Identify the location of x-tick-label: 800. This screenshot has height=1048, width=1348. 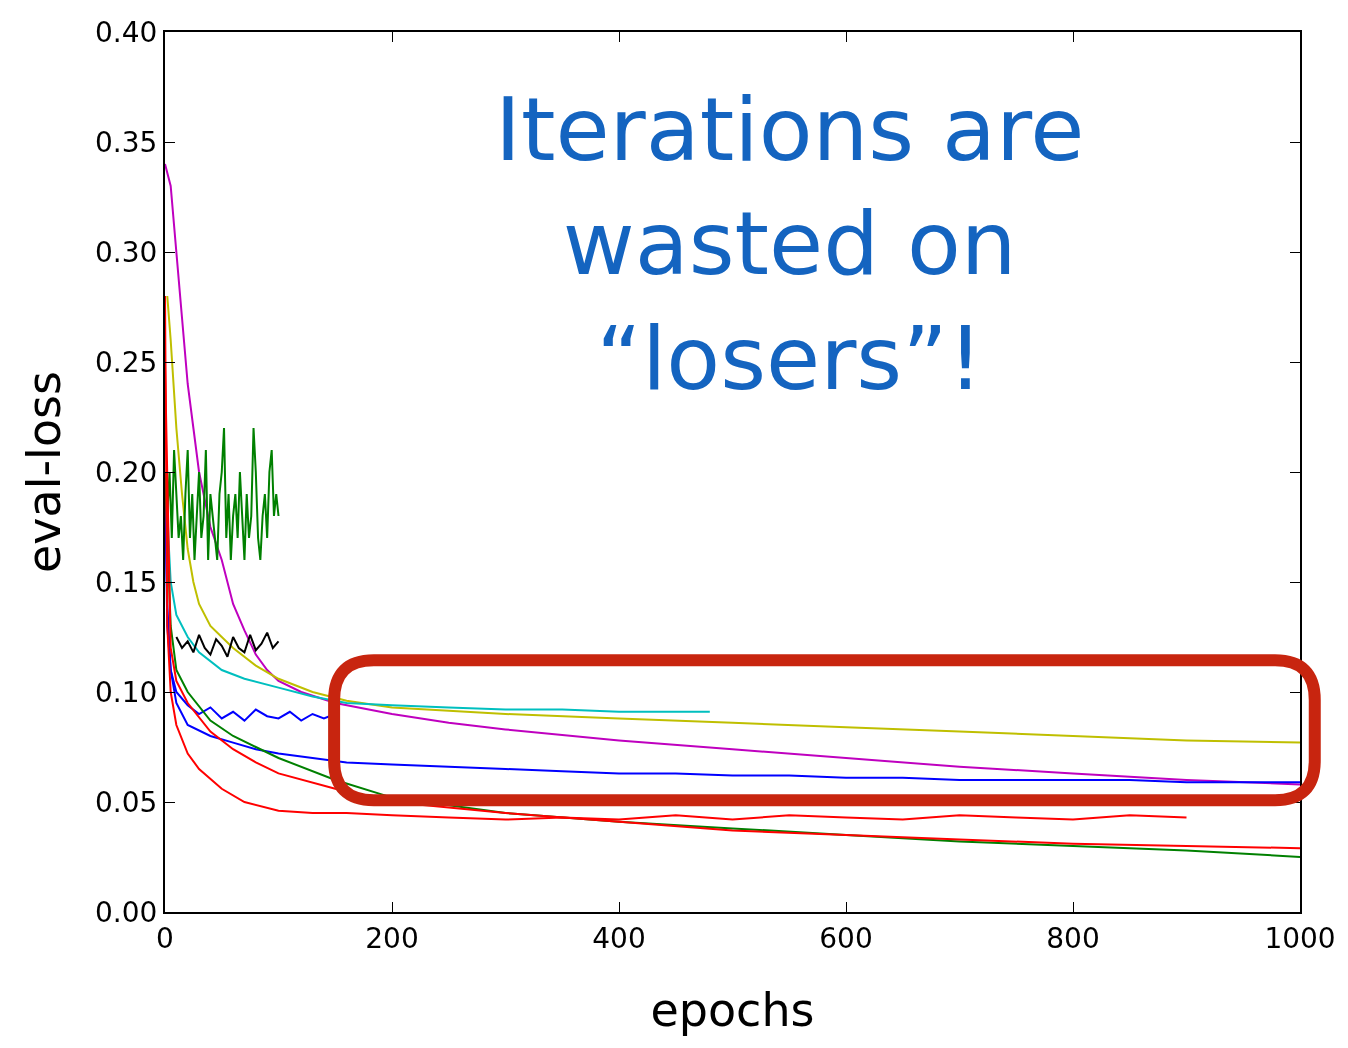
(1073, 938).